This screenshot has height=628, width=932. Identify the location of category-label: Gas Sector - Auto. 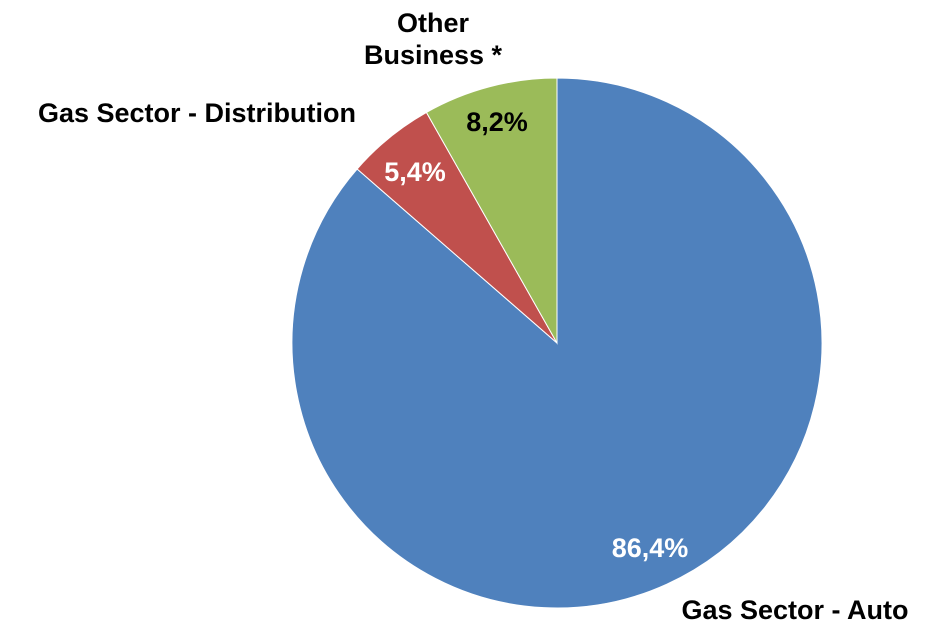
(795, 610).